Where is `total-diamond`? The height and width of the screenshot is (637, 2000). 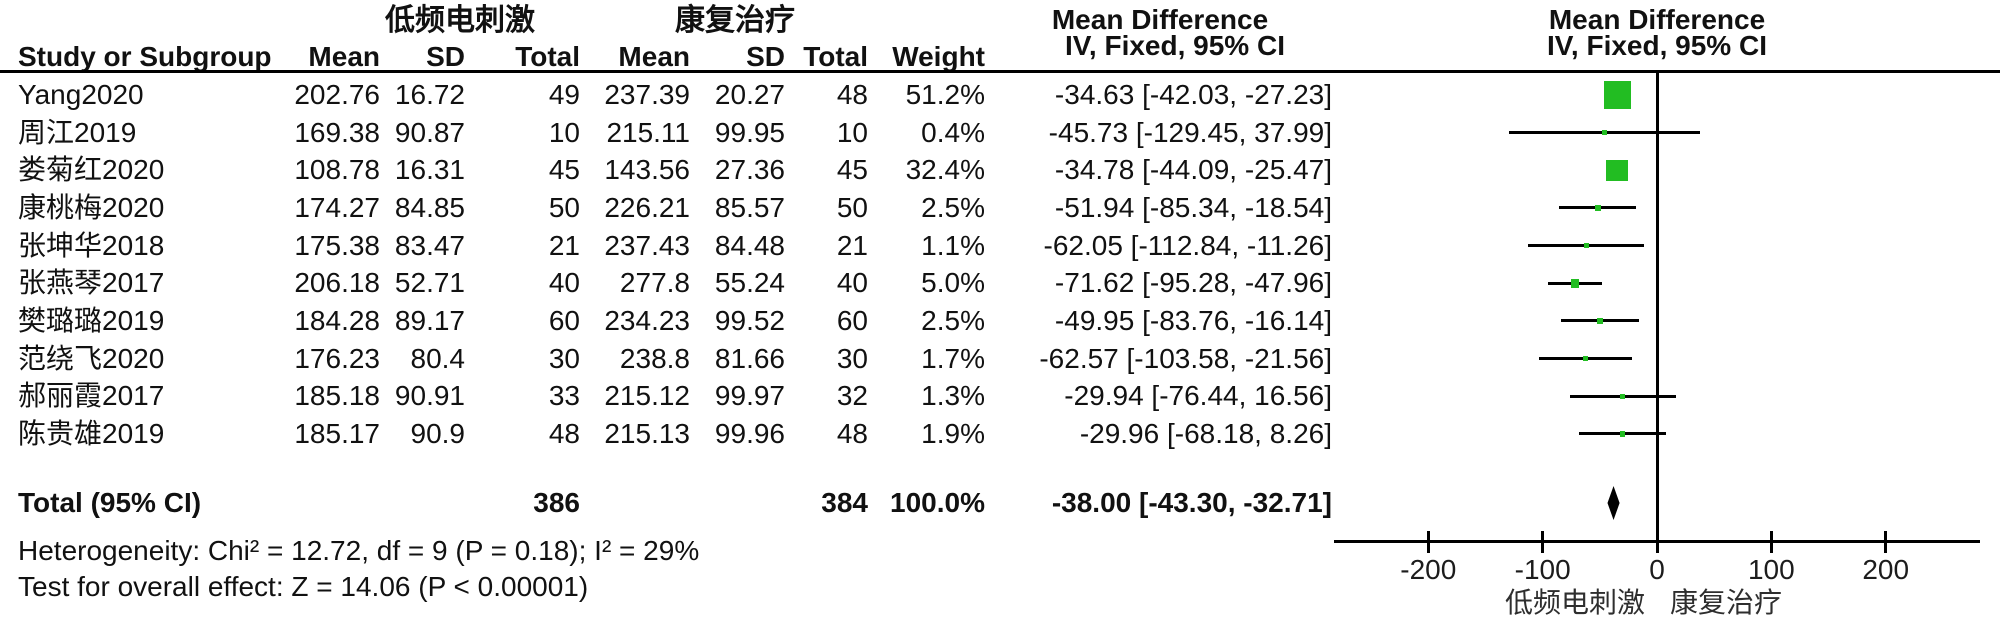
total-diamond is located at coordinates (1613, 503).